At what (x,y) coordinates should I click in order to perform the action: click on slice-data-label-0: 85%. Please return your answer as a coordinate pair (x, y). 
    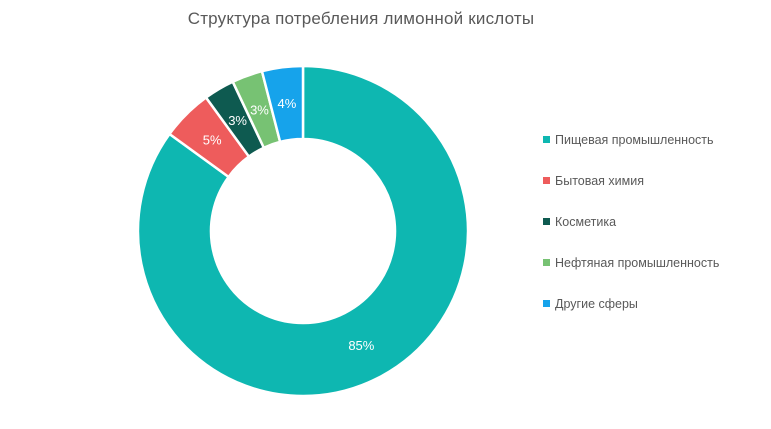
    Looking at the image, I should click on (361, 345).